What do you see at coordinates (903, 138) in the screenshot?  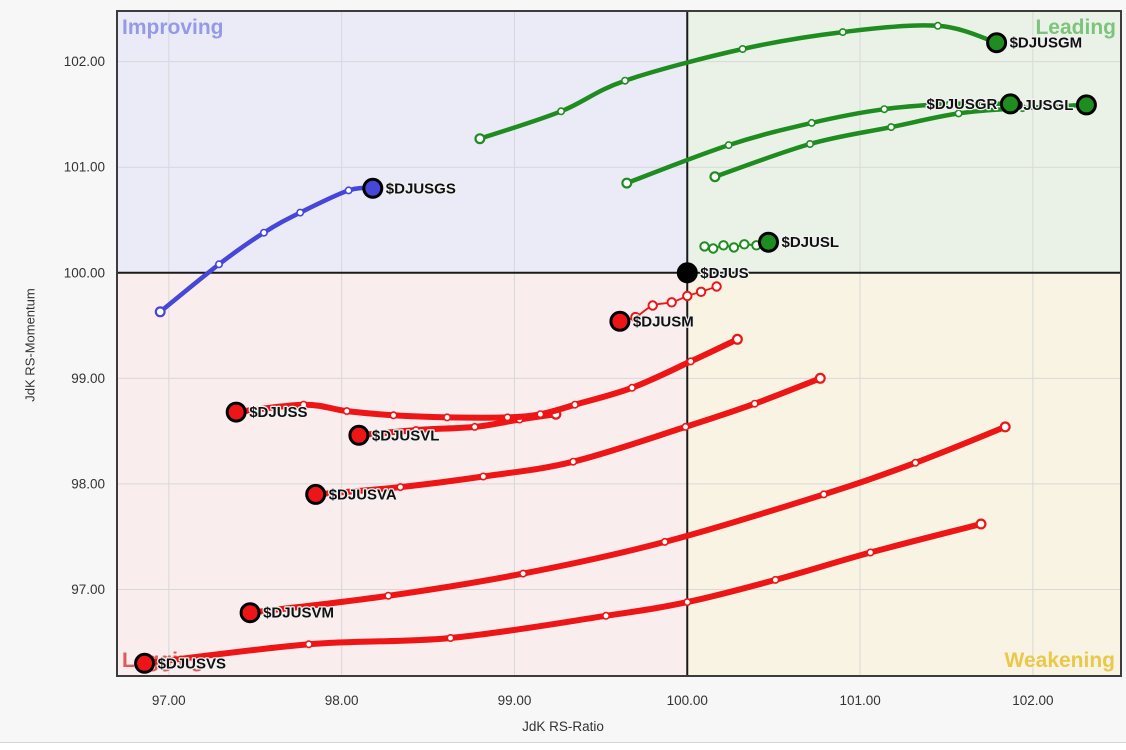 I see `series-$DJUSGL: $DJUSGL` at bounding box center [903, 138].